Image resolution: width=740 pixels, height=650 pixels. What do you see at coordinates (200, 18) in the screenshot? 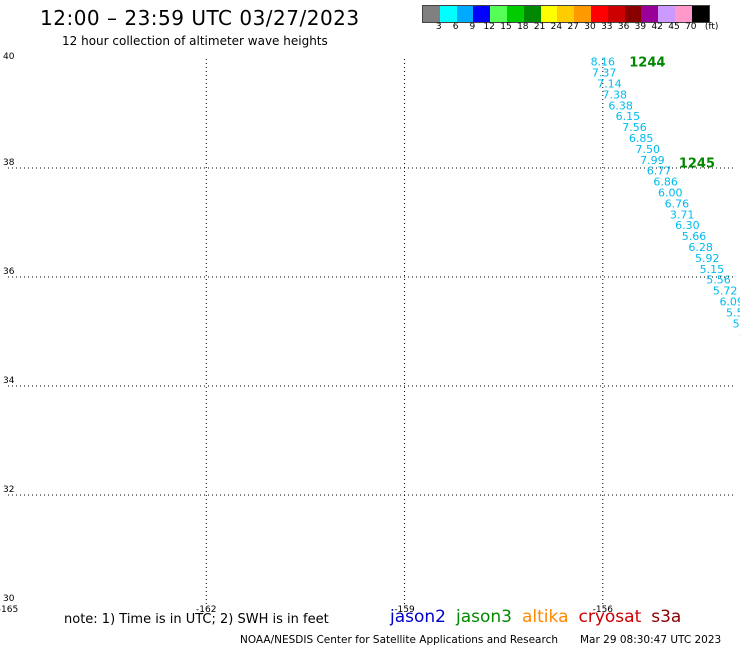
I see `chart-title: 12:00 – 23:59 UTC 03/27/2023` at bounding box center [200, 18].